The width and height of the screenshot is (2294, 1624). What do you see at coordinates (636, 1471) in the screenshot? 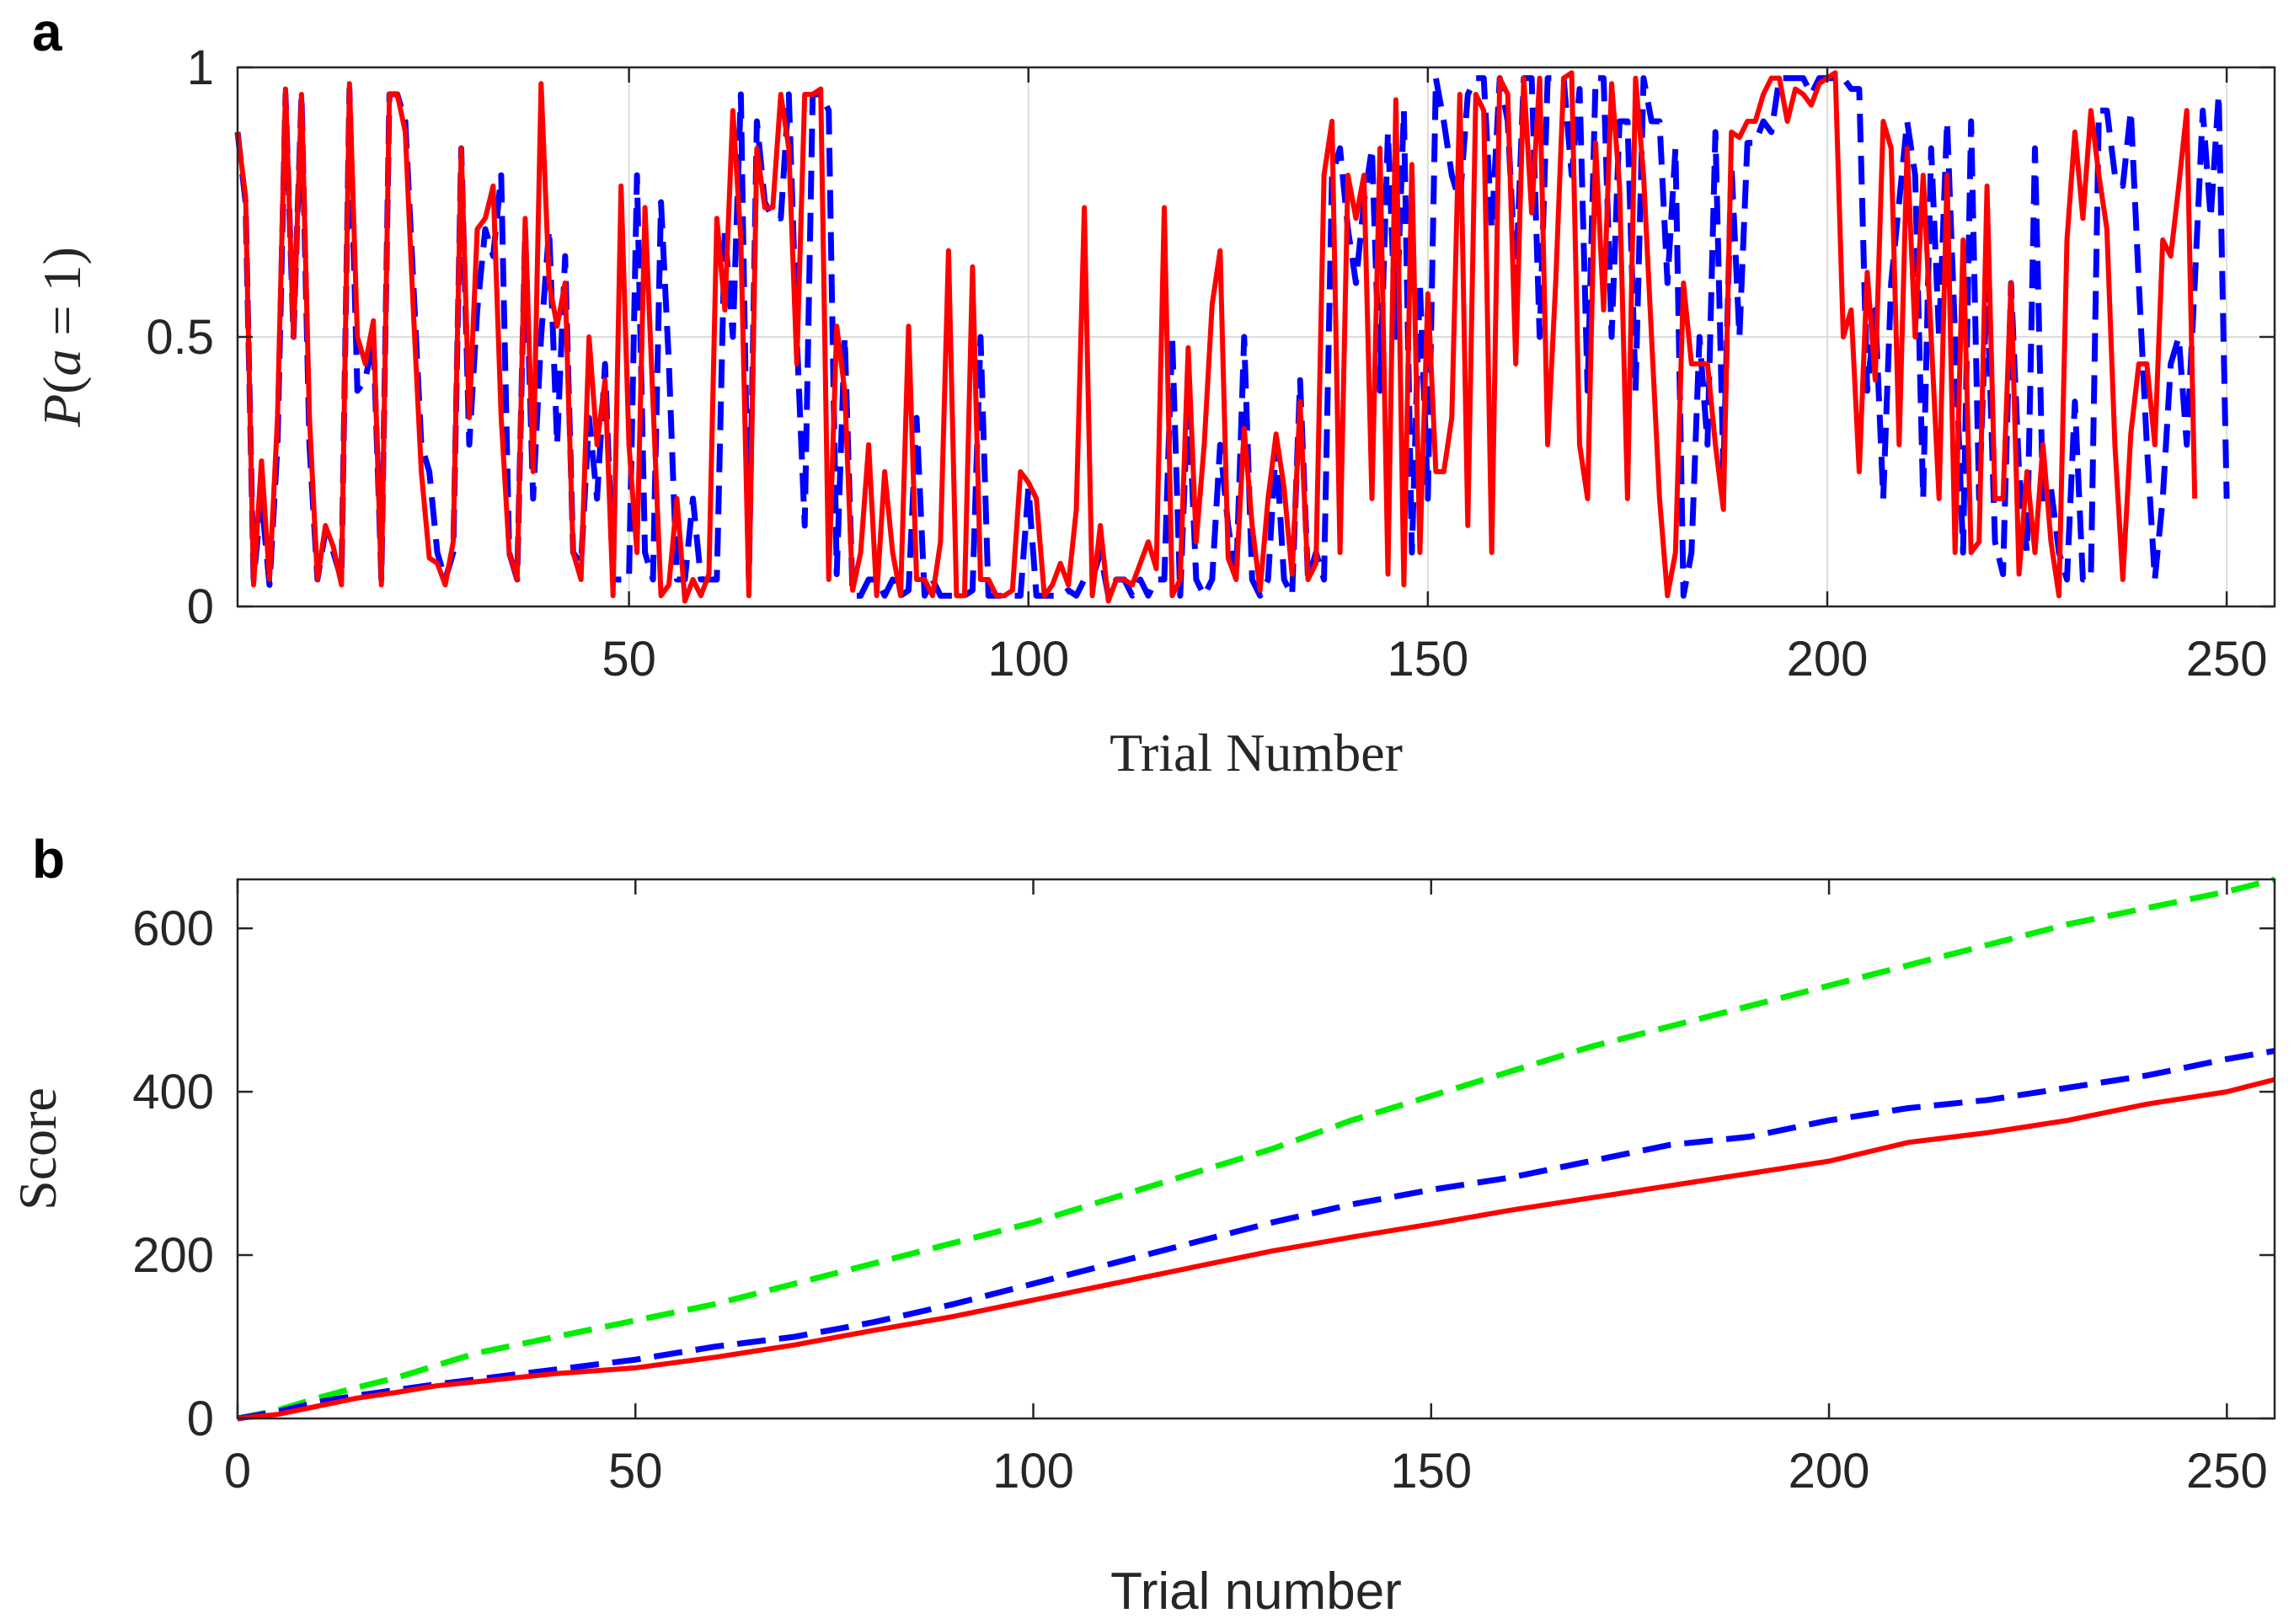
I see `panel-b-x-tick-label-1: 50` at bounding box center [636, 1471].